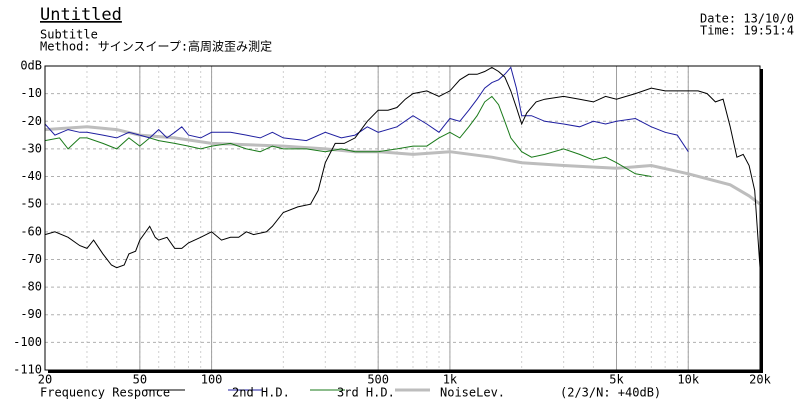 The height and width of the screenshot is (400, 800). Describe the element at coordinates (31, 93) in the screenshot. I see `y-tick-label: -10` at that location.